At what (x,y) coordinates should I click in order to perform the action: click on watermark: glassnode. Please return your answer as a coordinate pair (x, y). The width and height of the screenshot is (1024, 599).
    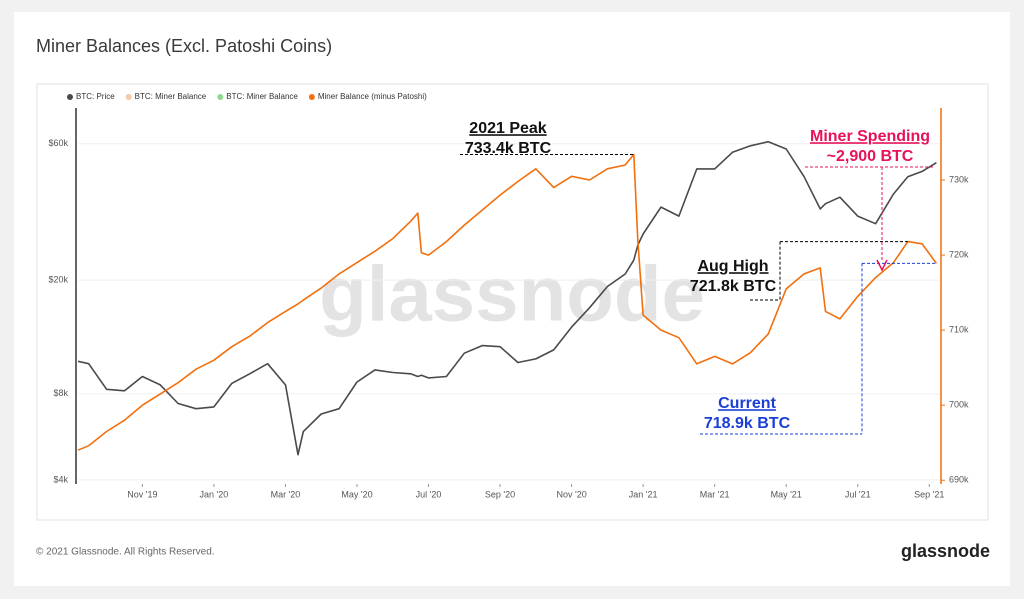
    Looking at the image, I should click on (512, 294).